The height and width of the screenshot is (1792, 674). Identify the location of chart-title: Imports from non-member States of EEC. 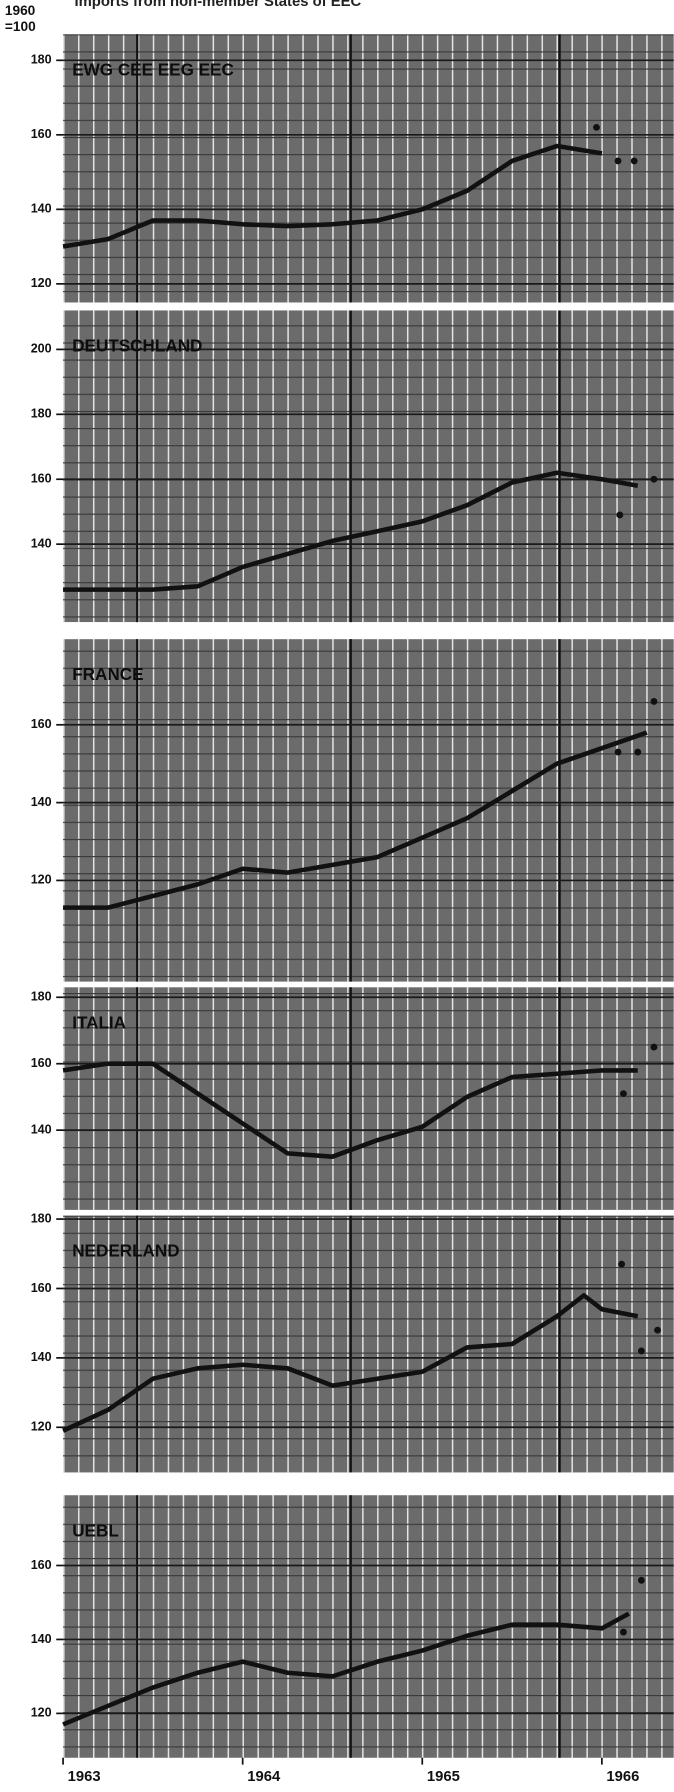
(217, 5).